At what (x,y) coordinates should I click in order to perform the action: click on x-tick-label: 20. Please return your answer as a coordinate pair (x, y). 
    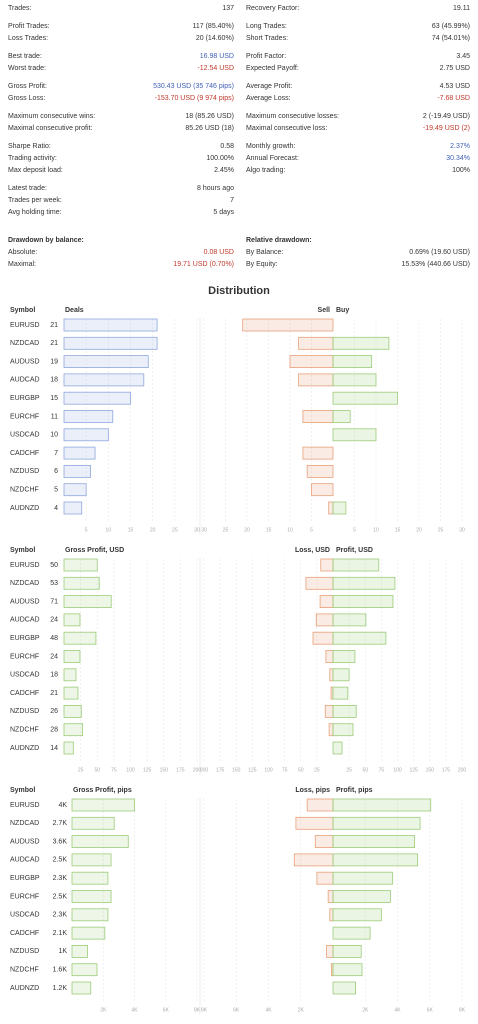
    Looking at the image, I should click on (153, 530).